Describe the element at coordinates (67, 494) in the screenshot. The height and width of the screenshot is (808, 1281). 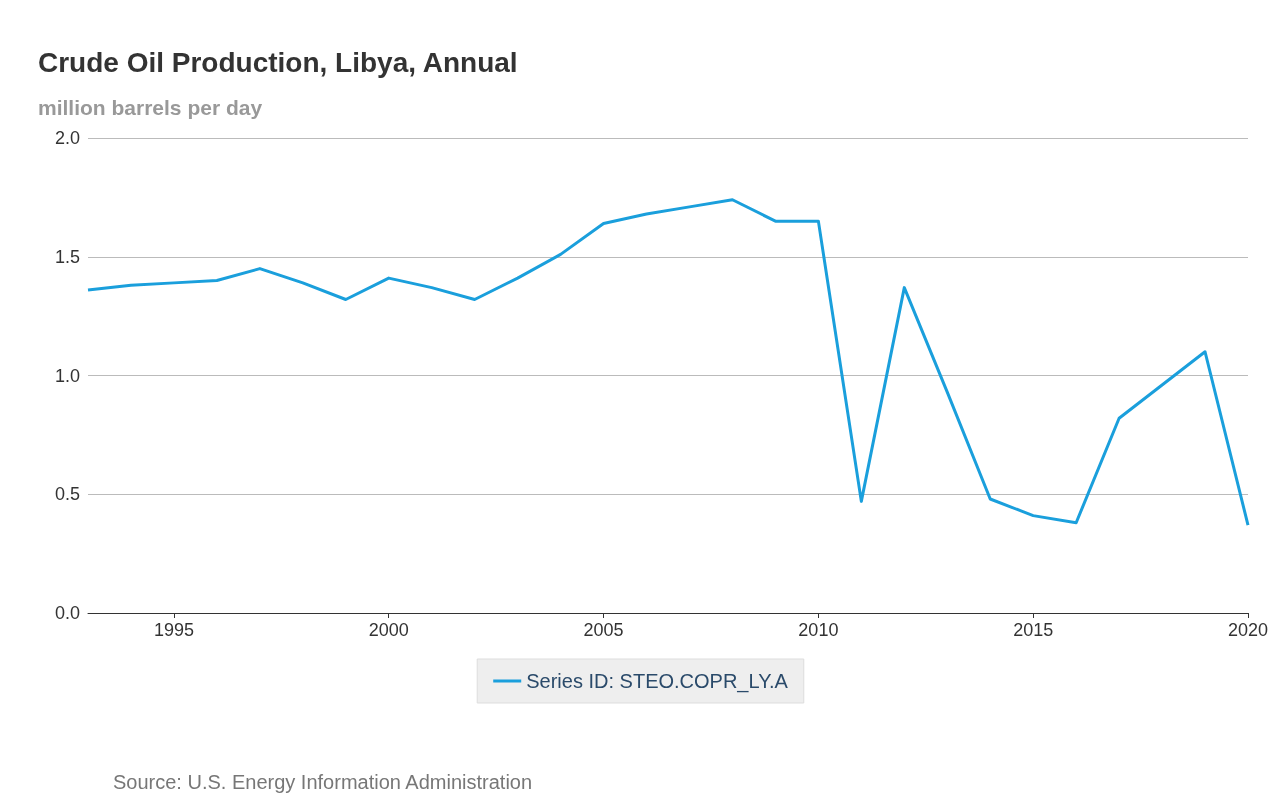
I see `y-tick-label: 0.5` at that location.